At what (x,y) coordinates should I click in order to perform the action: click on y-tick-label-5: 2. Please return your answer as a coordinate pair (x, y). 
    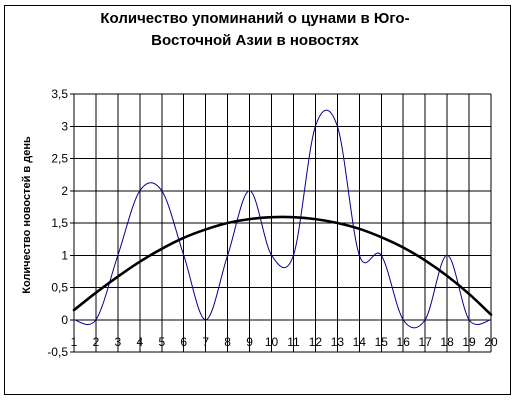
    Looking at the image, I should click on (64, 191).